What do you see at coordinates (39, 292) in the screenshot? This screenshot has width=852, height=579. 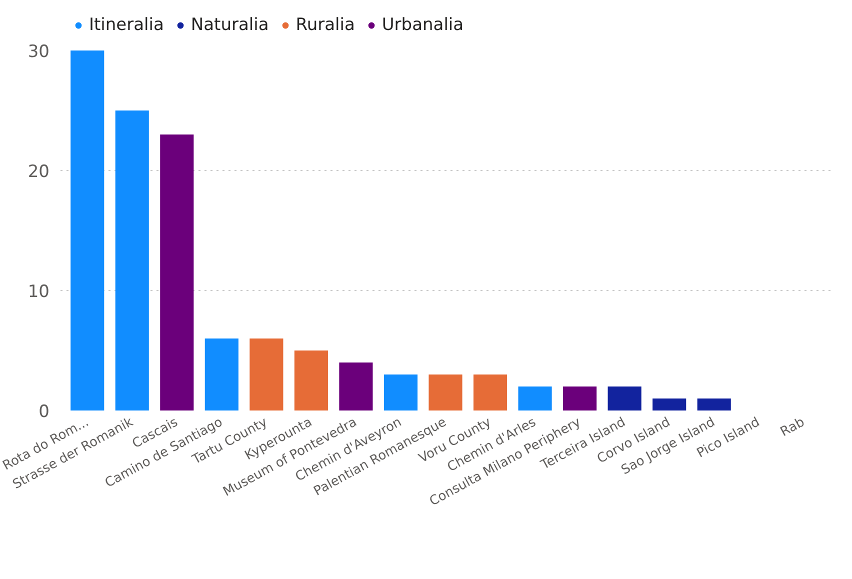 I see `y-tick-label: 10` at bounding box center [39, 292].